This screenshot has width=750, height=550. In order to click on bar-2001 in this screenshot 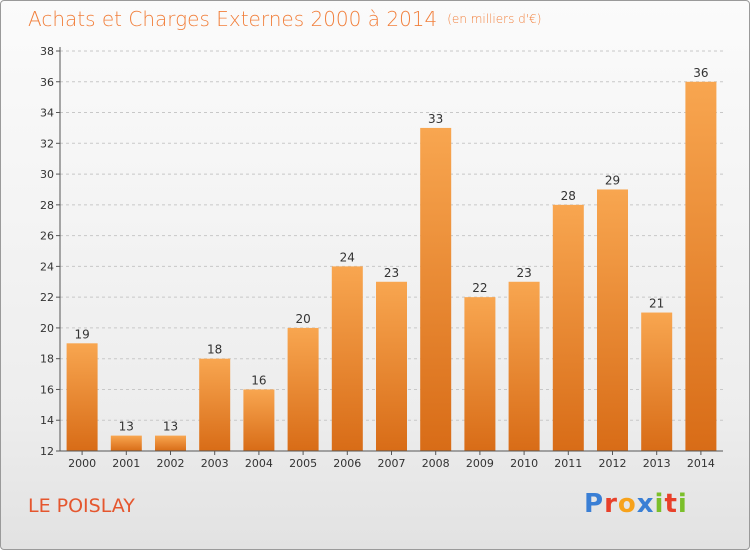, I will do `click(126, 443)`.